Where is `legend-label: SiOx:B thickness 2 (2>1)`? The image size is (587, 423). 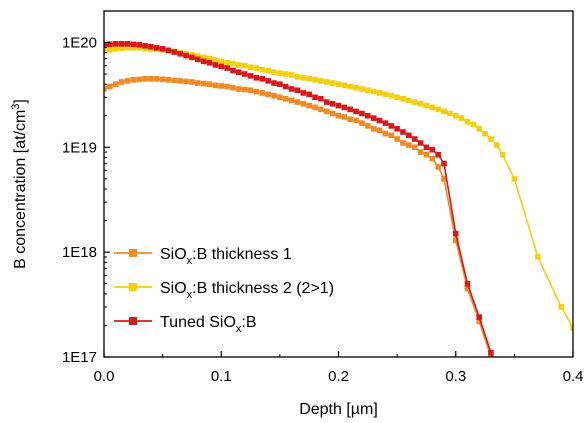 legend-label: SiOx:B thickness 2 (2>1) is located at coordinates (247, 290).